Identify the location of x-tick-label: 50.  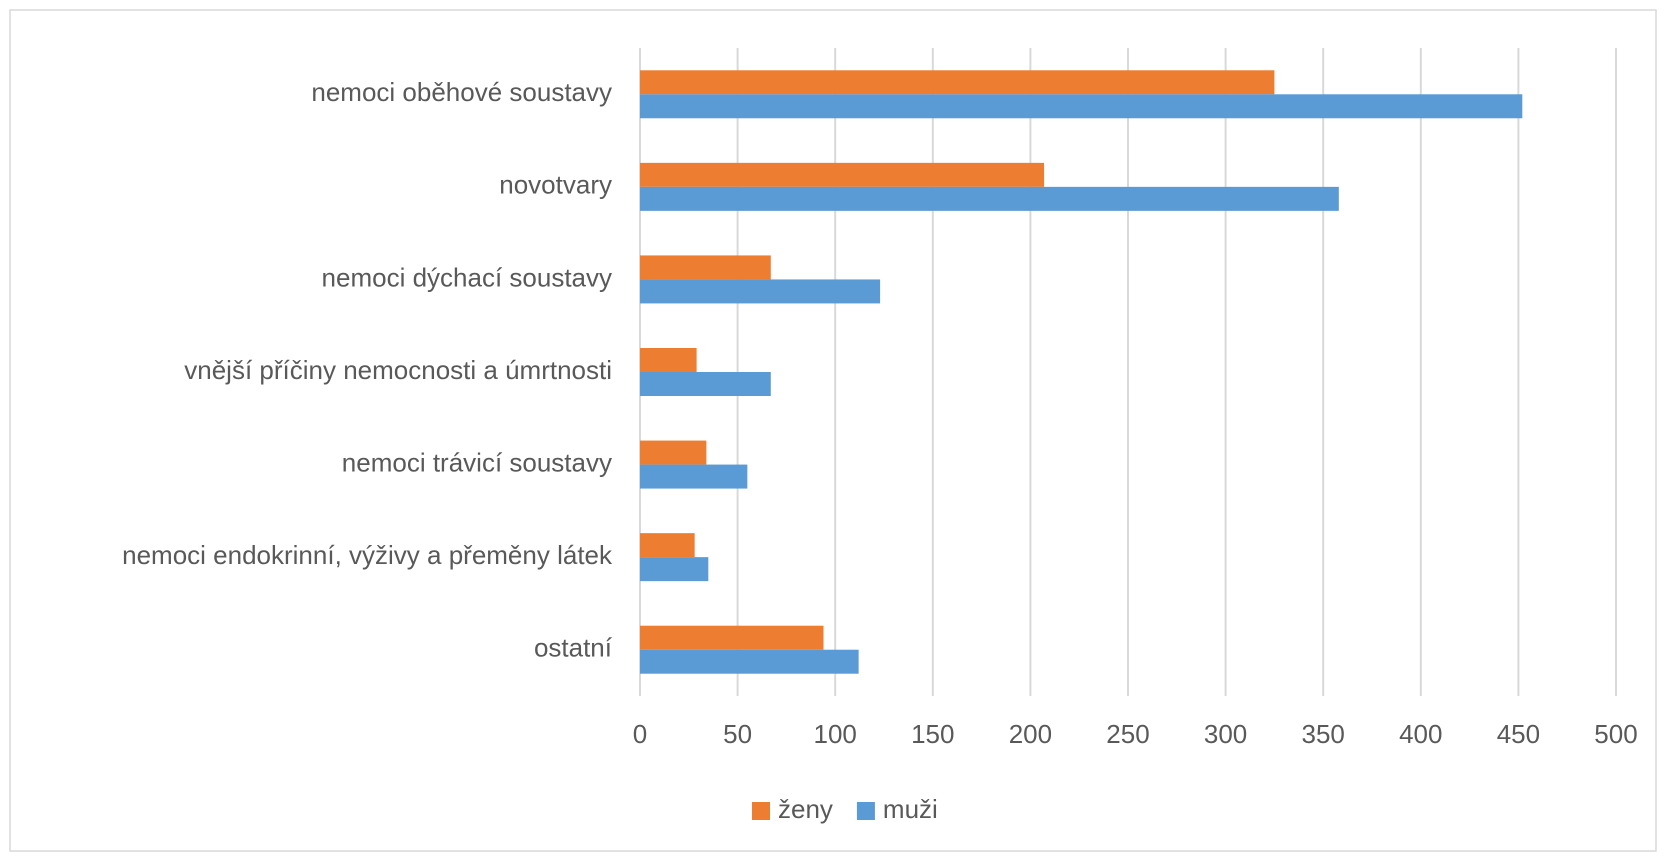
(737, 734).